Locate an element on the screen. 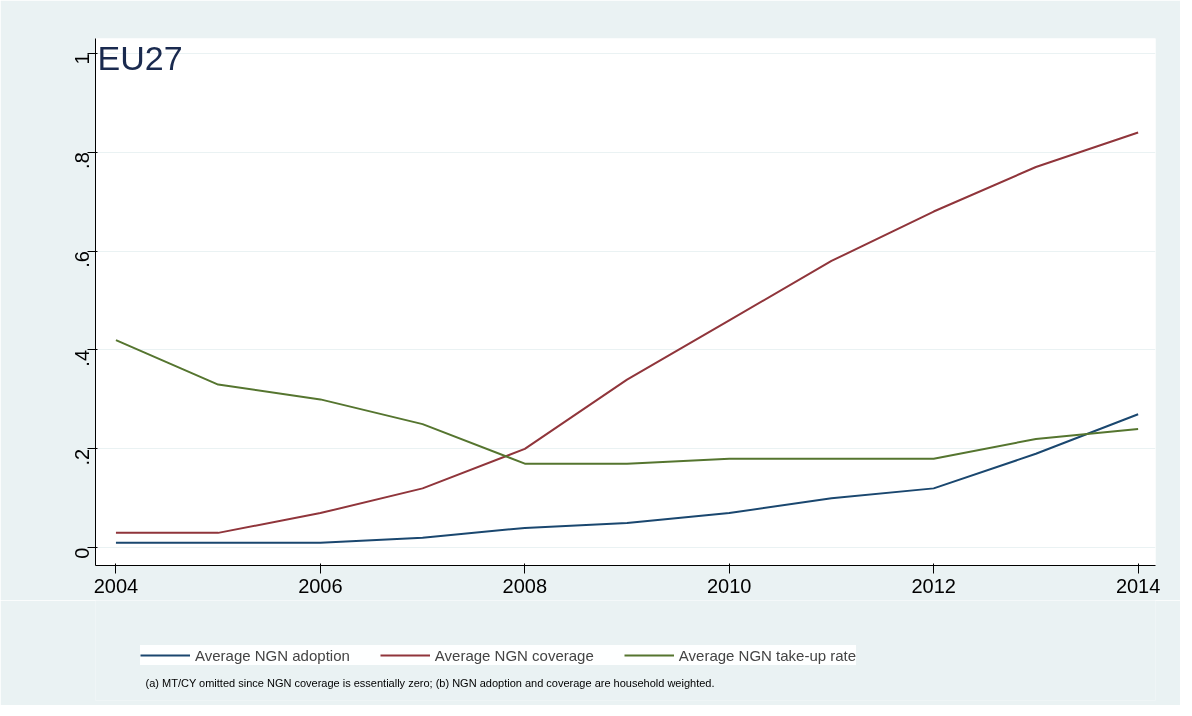 Image resolution: width=1192 pixels, height=716 pixels. x-tick-label: 2008 is located at coordinates (525, 585).